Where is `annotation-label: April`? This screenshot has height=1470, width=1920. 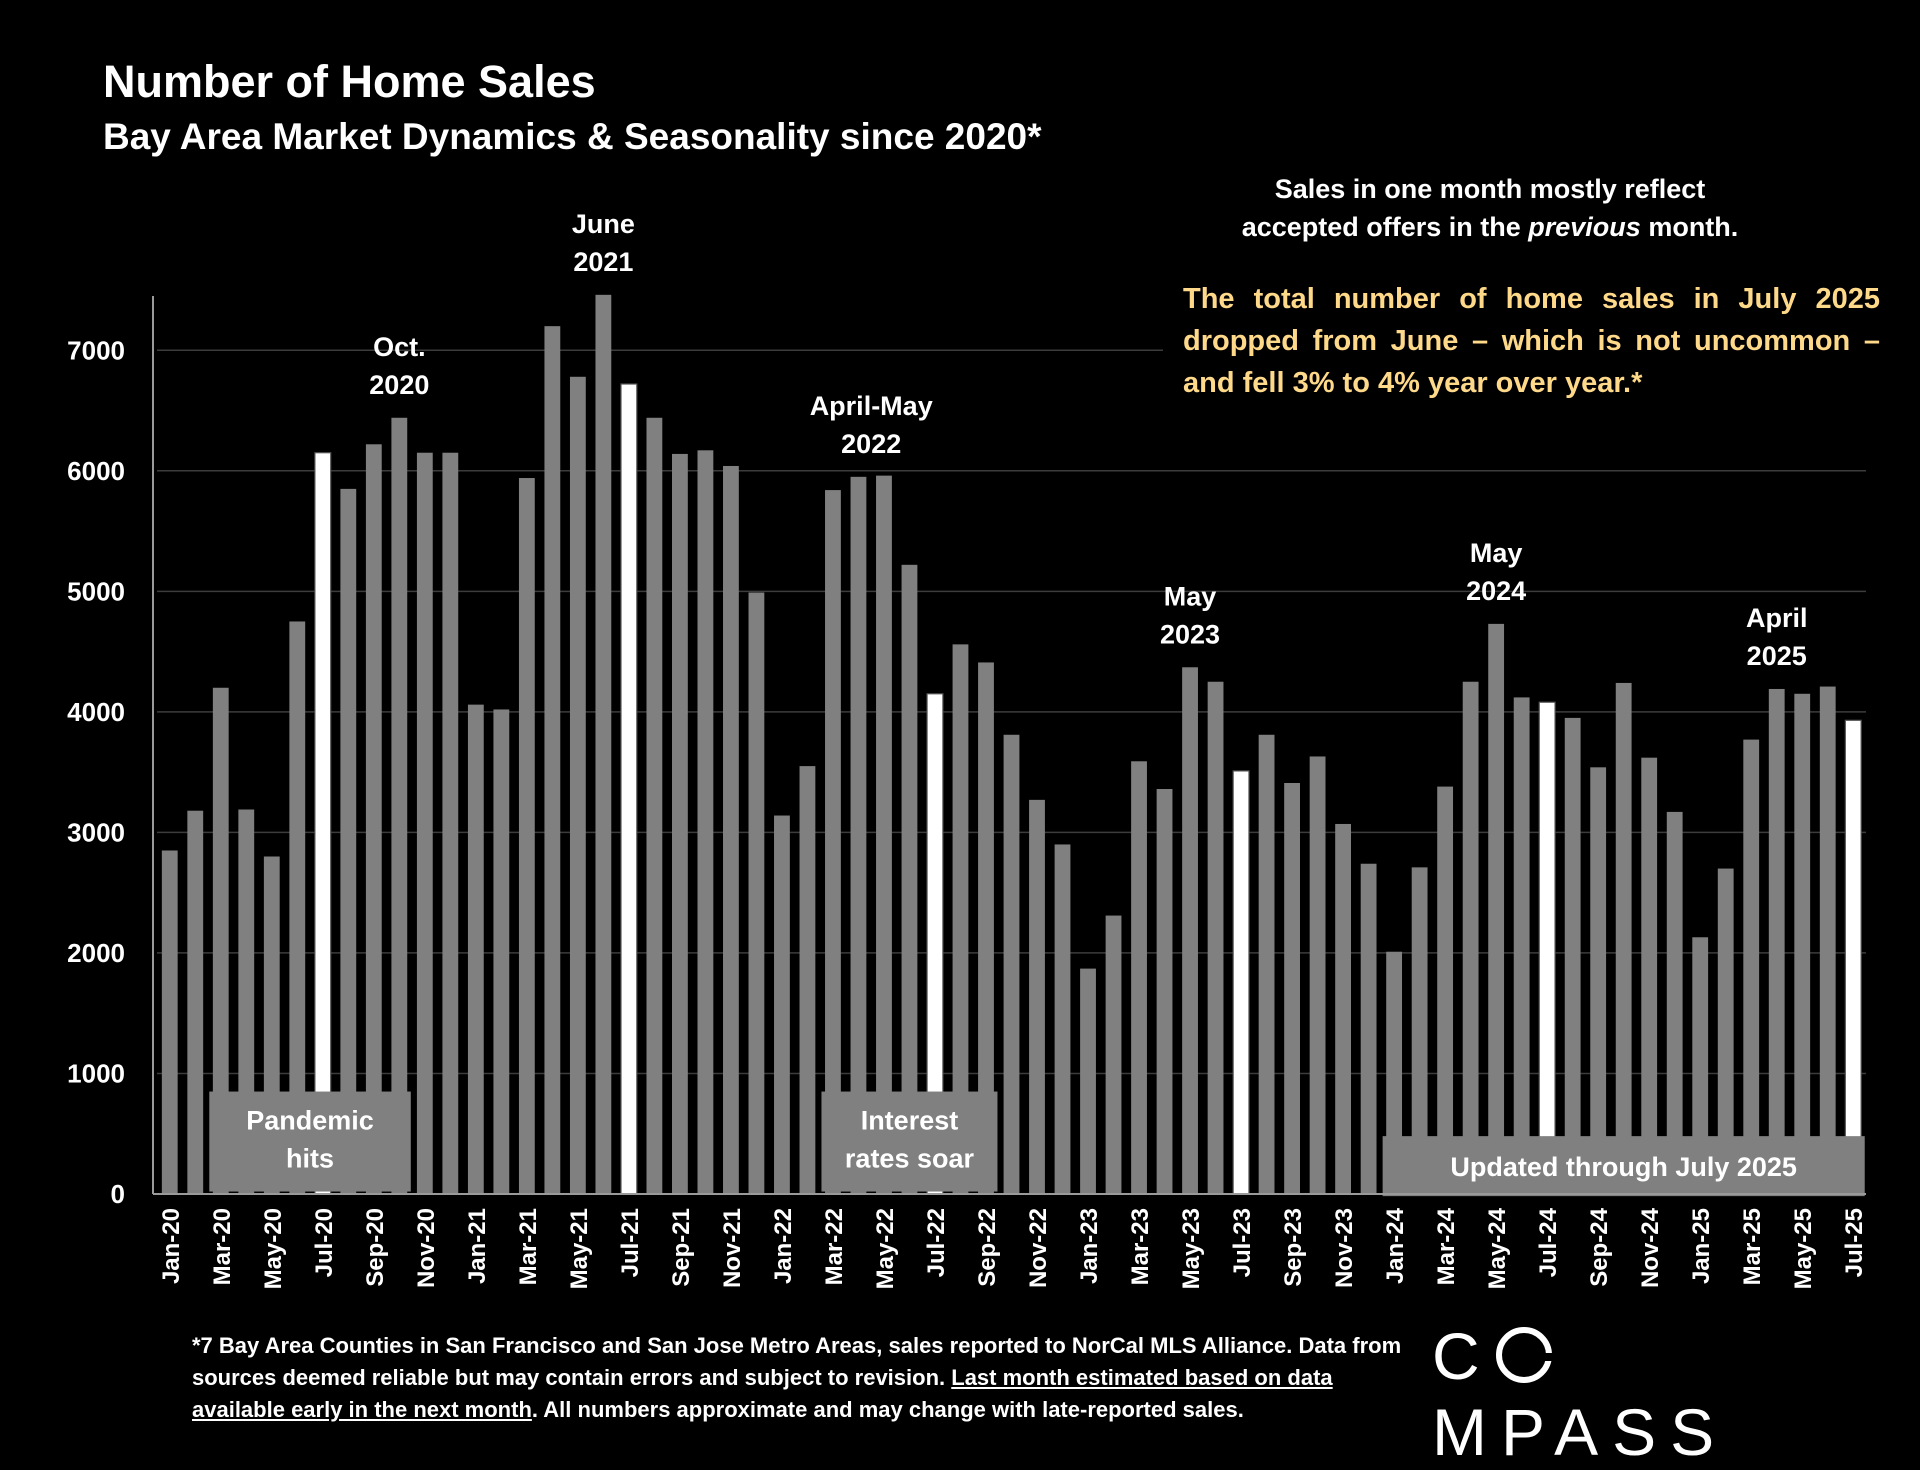
annotation-label: April is located at coordinates (1777, 618).